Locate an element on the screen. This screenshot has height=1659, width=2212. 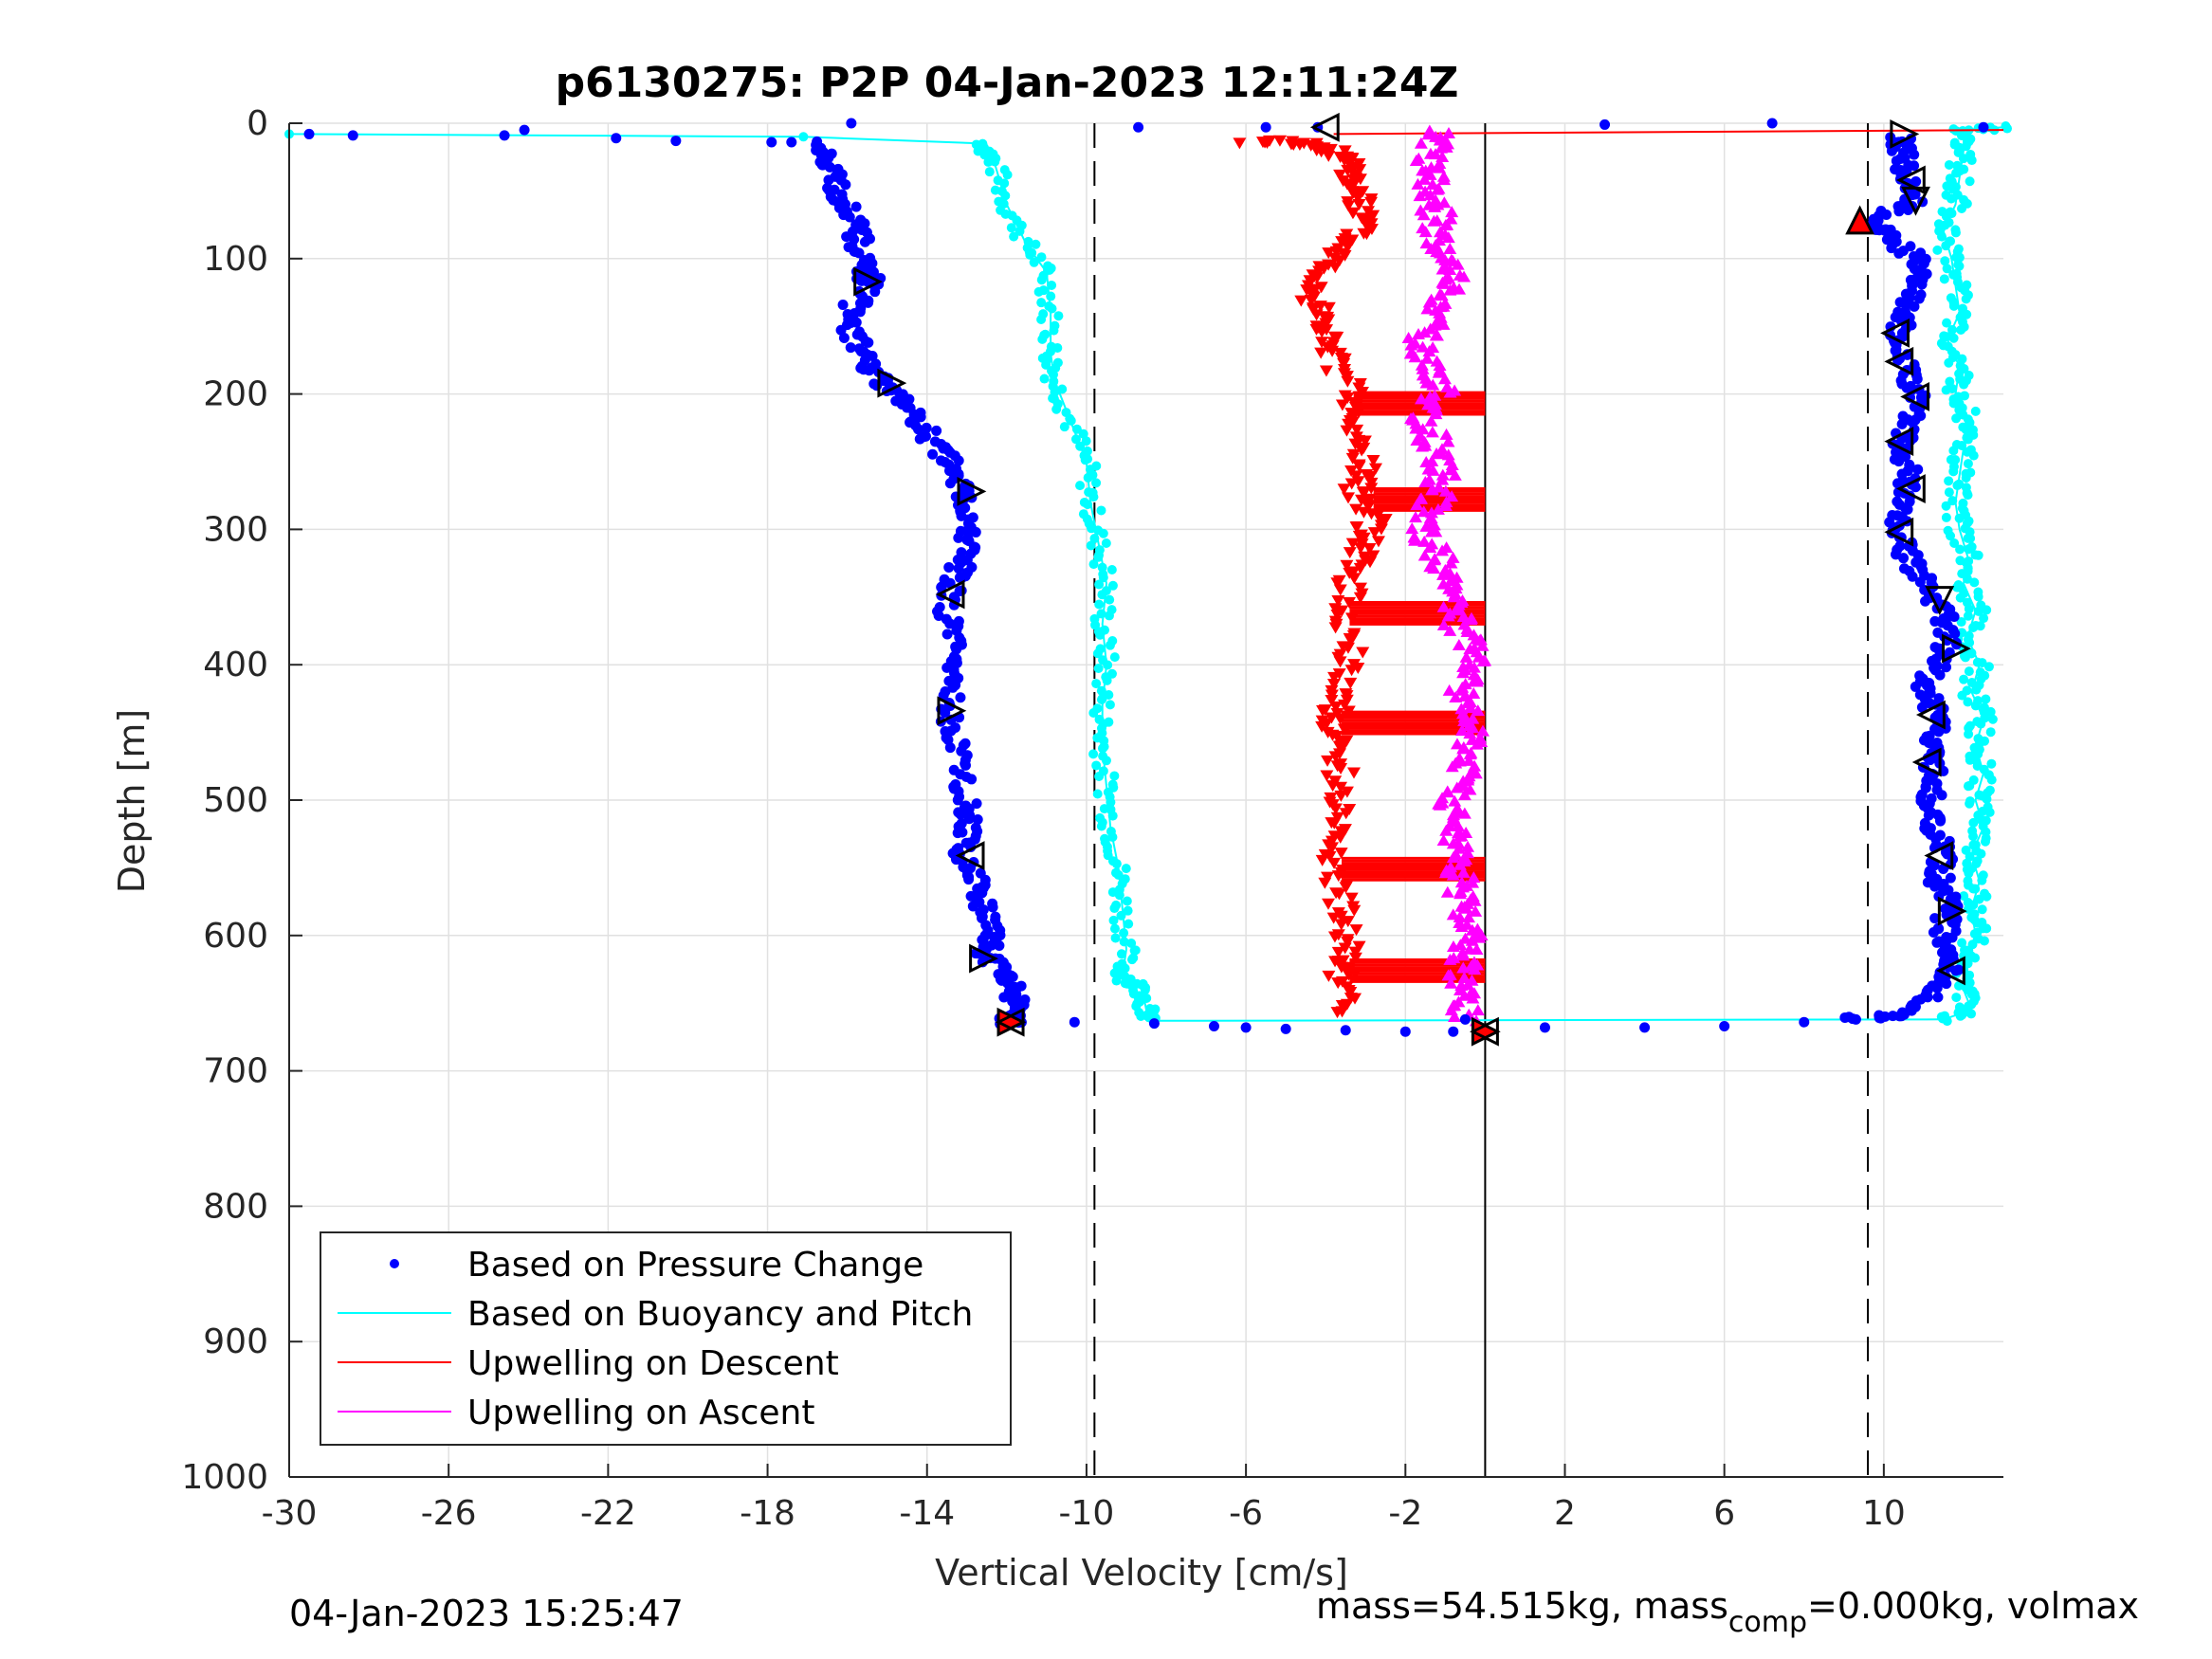
y-tick-label: 1000 is located at coordinates (224, 1477).